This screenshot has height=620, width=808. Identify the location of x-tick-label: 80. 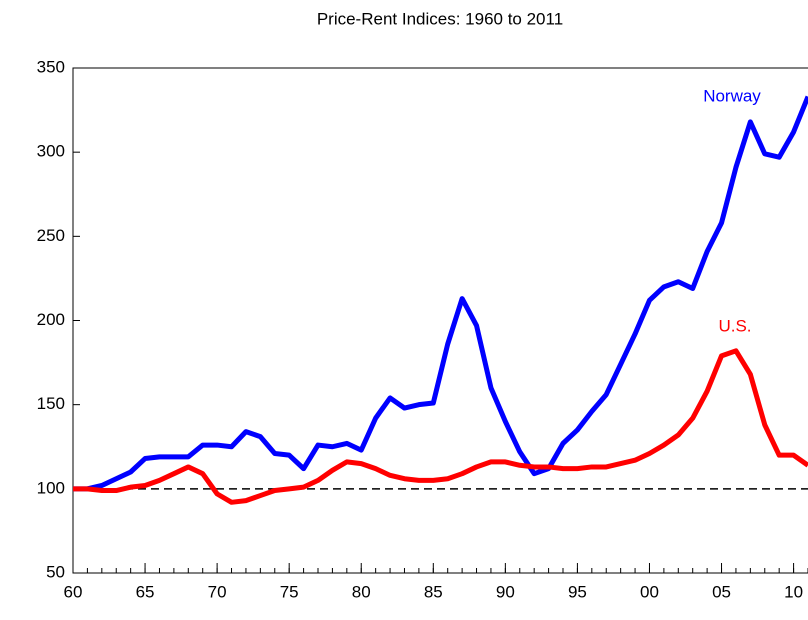
(361, 591).